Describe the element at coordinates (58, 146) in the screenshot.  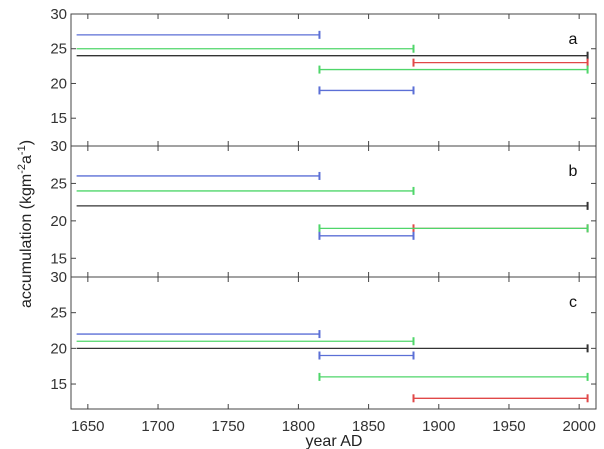
I see `panel-b-y-tick-label: 30` at that location.